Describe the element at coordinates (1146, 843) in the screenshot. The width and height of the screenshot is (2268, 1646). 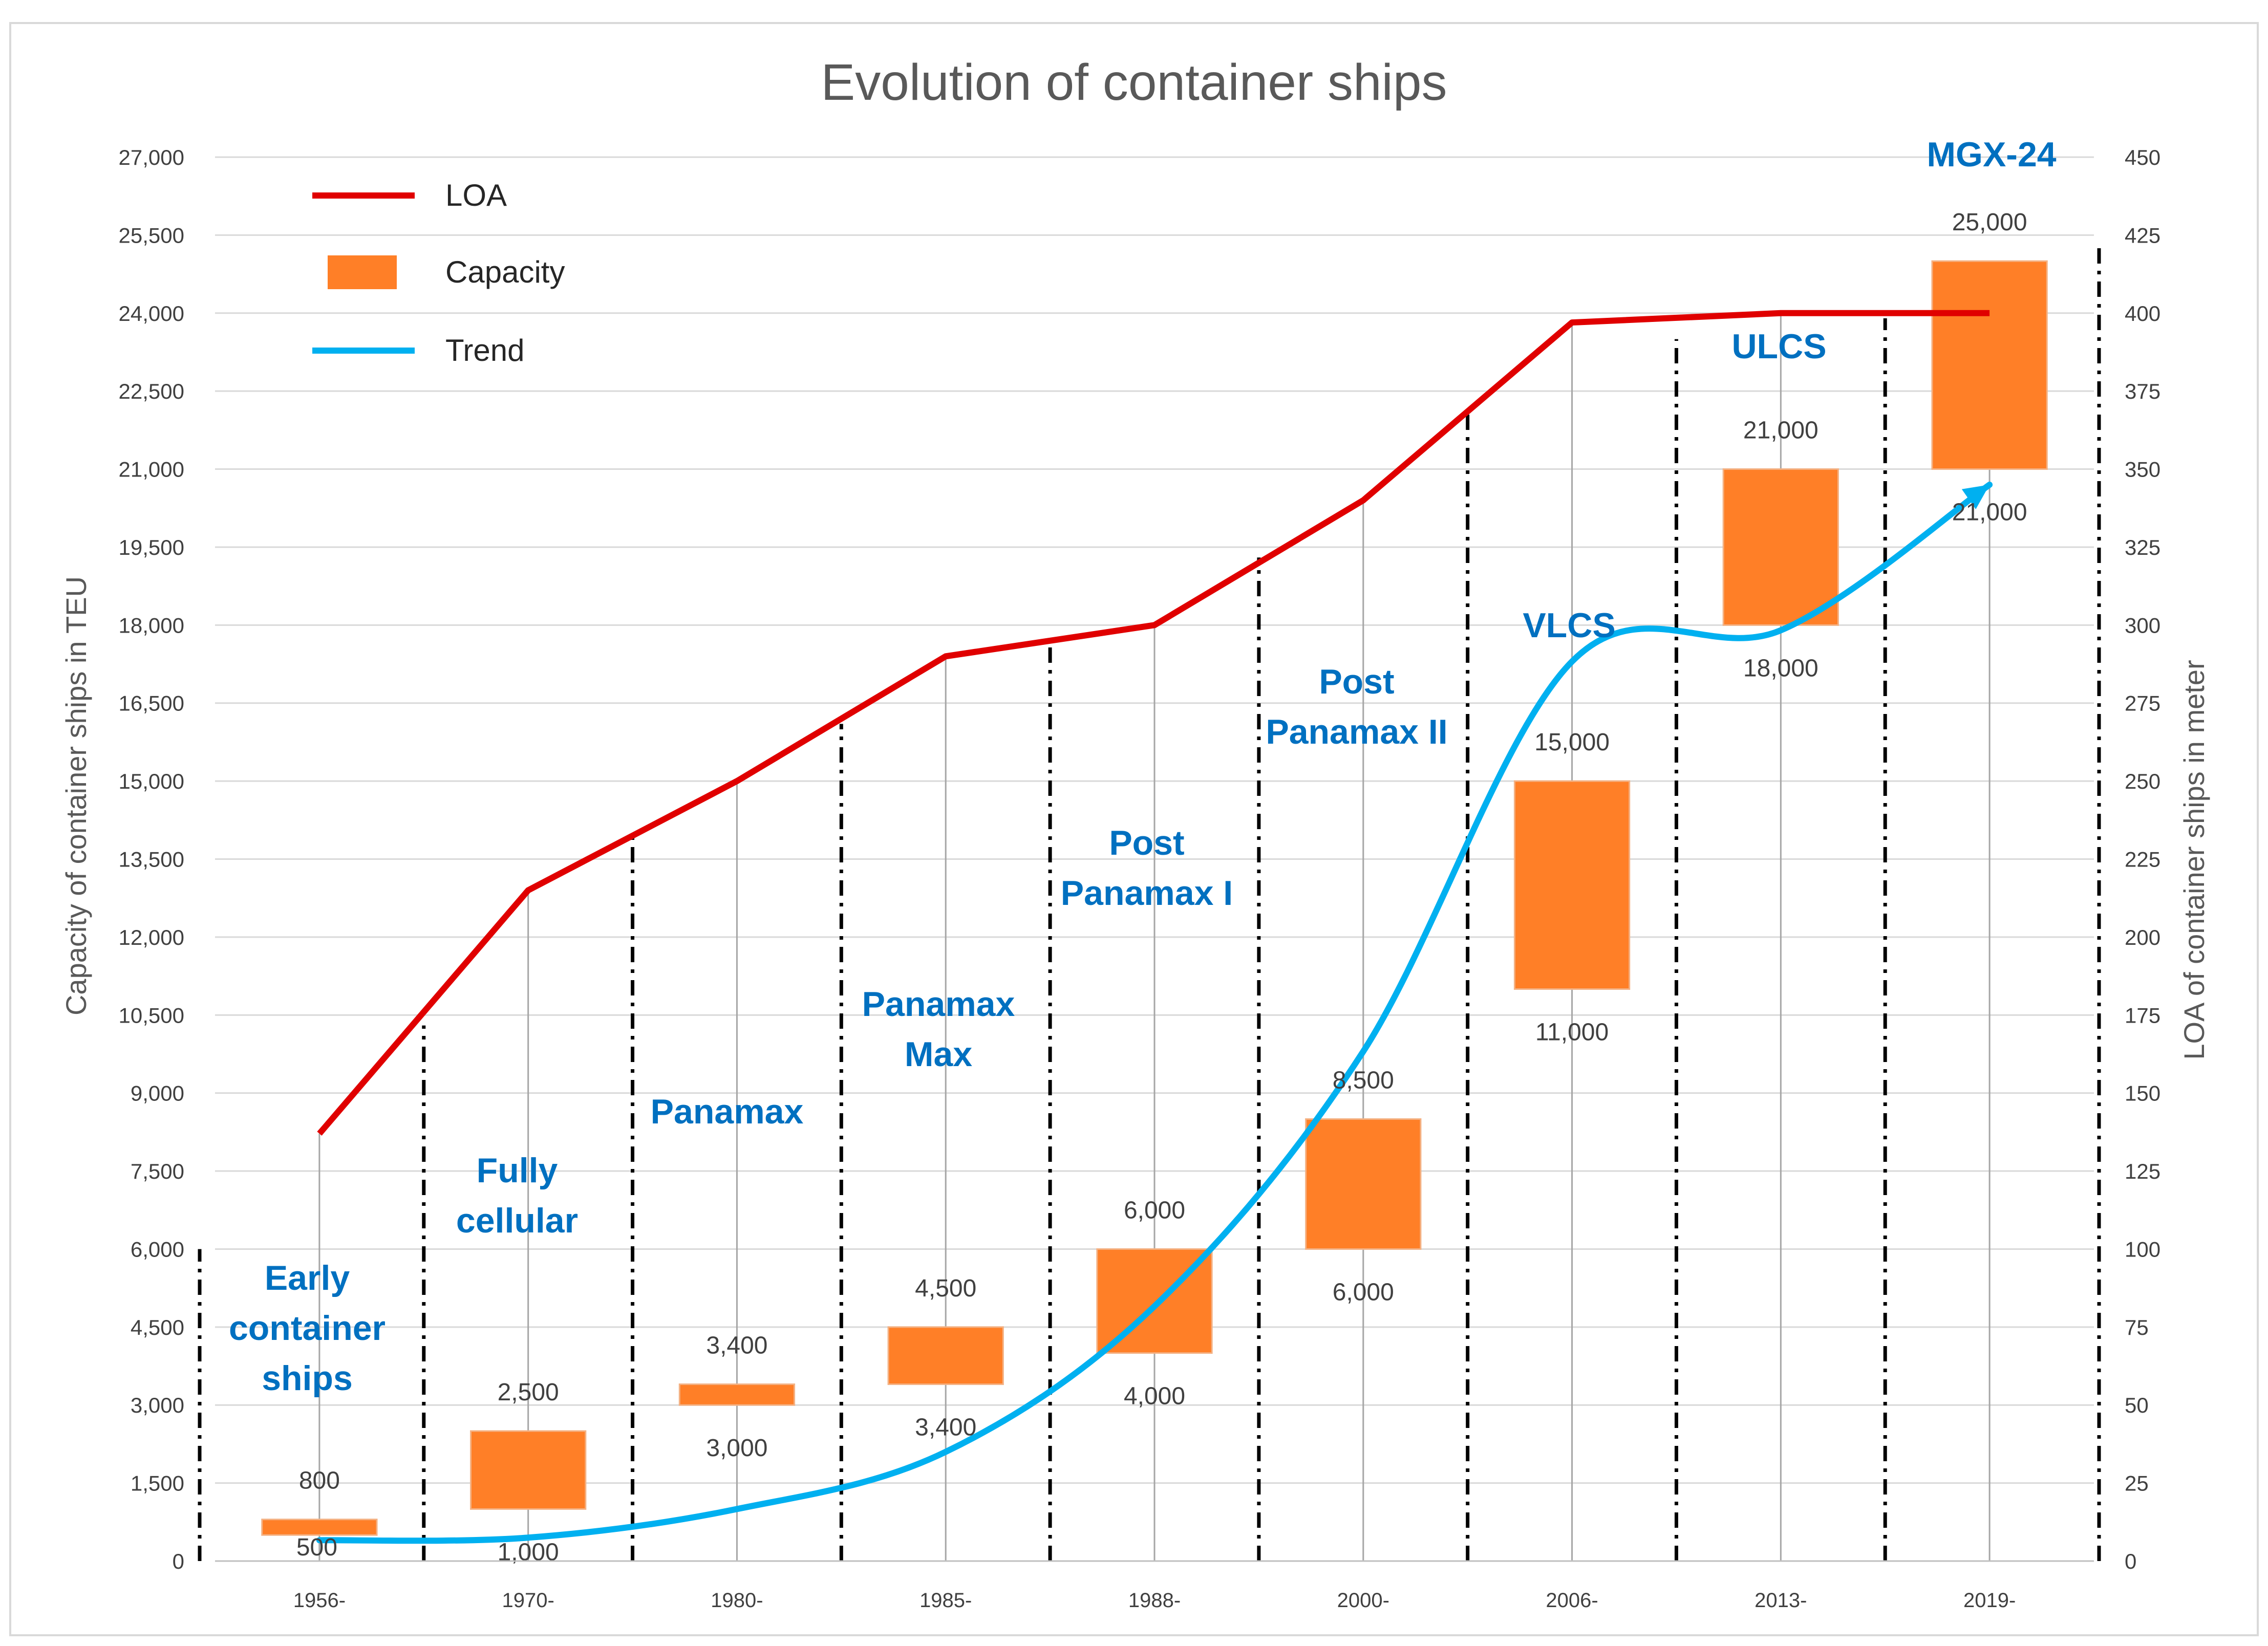
I see `ship-class-label-line: Post` at that location.